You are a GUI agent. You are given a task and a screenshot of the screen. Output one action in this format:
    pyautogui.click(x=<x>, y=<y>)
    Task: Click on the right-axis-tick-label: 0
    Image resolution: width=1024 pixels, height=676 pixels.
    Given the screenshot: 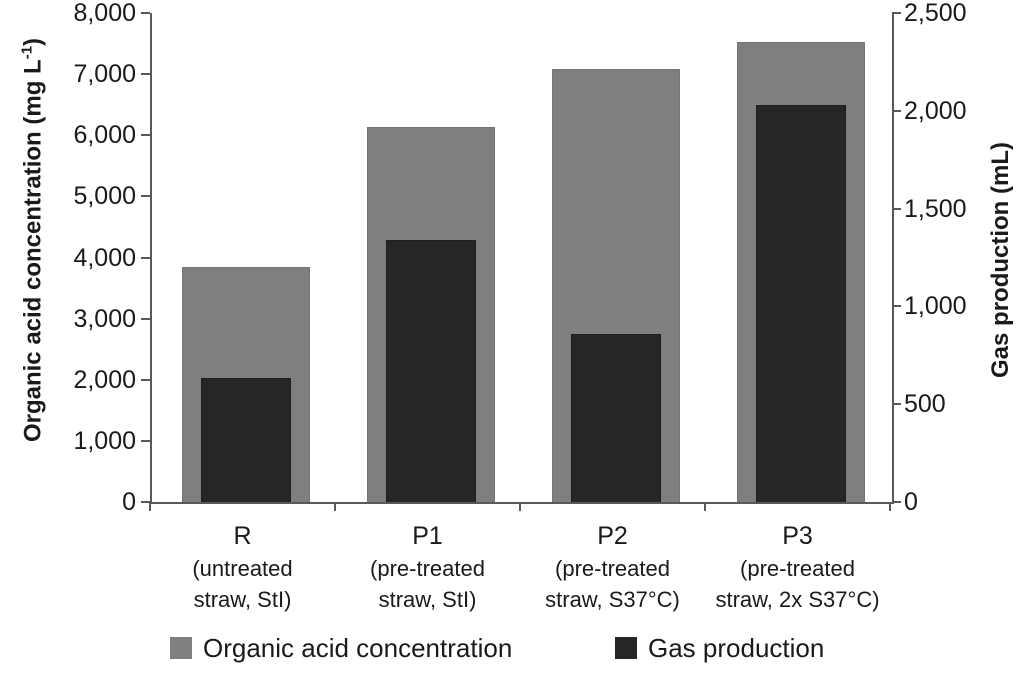 What is the action you would take?
    pyautogui.click(x=911, y=502)
    